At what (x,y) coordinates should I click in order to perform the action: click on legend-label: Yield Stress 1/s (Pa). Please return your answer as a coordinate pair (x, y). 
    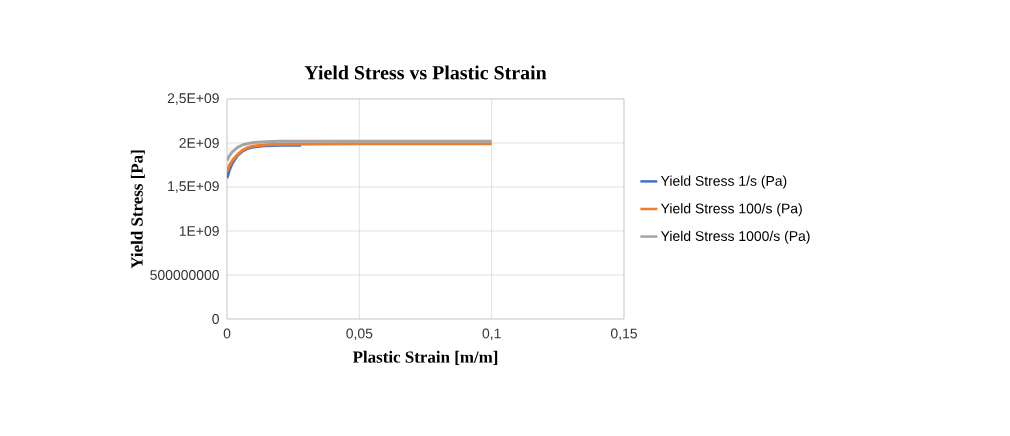
    Looking at the image, I should click on (723, 182).